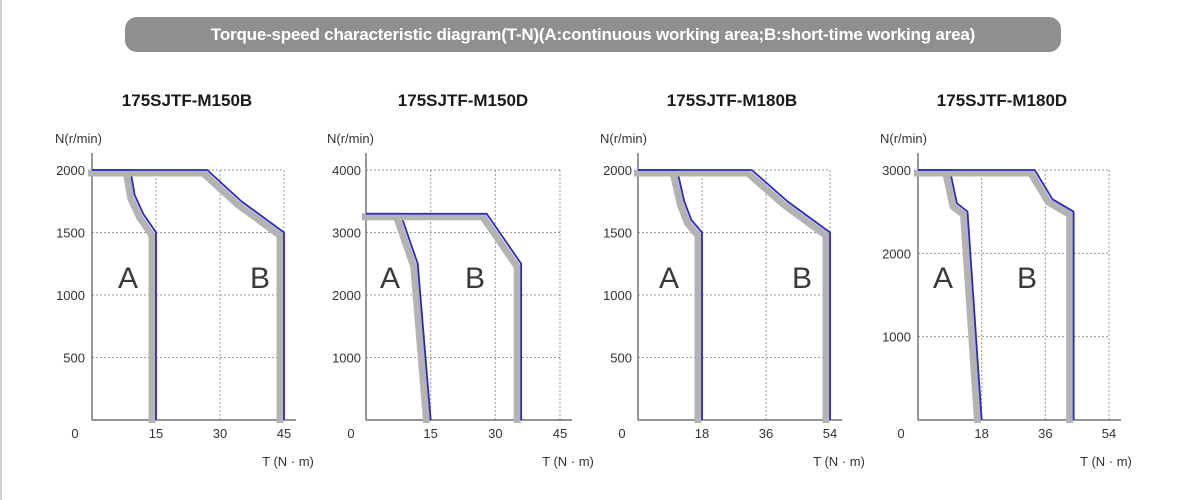  I want to click on chart-title: 175SJTF-M180B, so click(732, 100).